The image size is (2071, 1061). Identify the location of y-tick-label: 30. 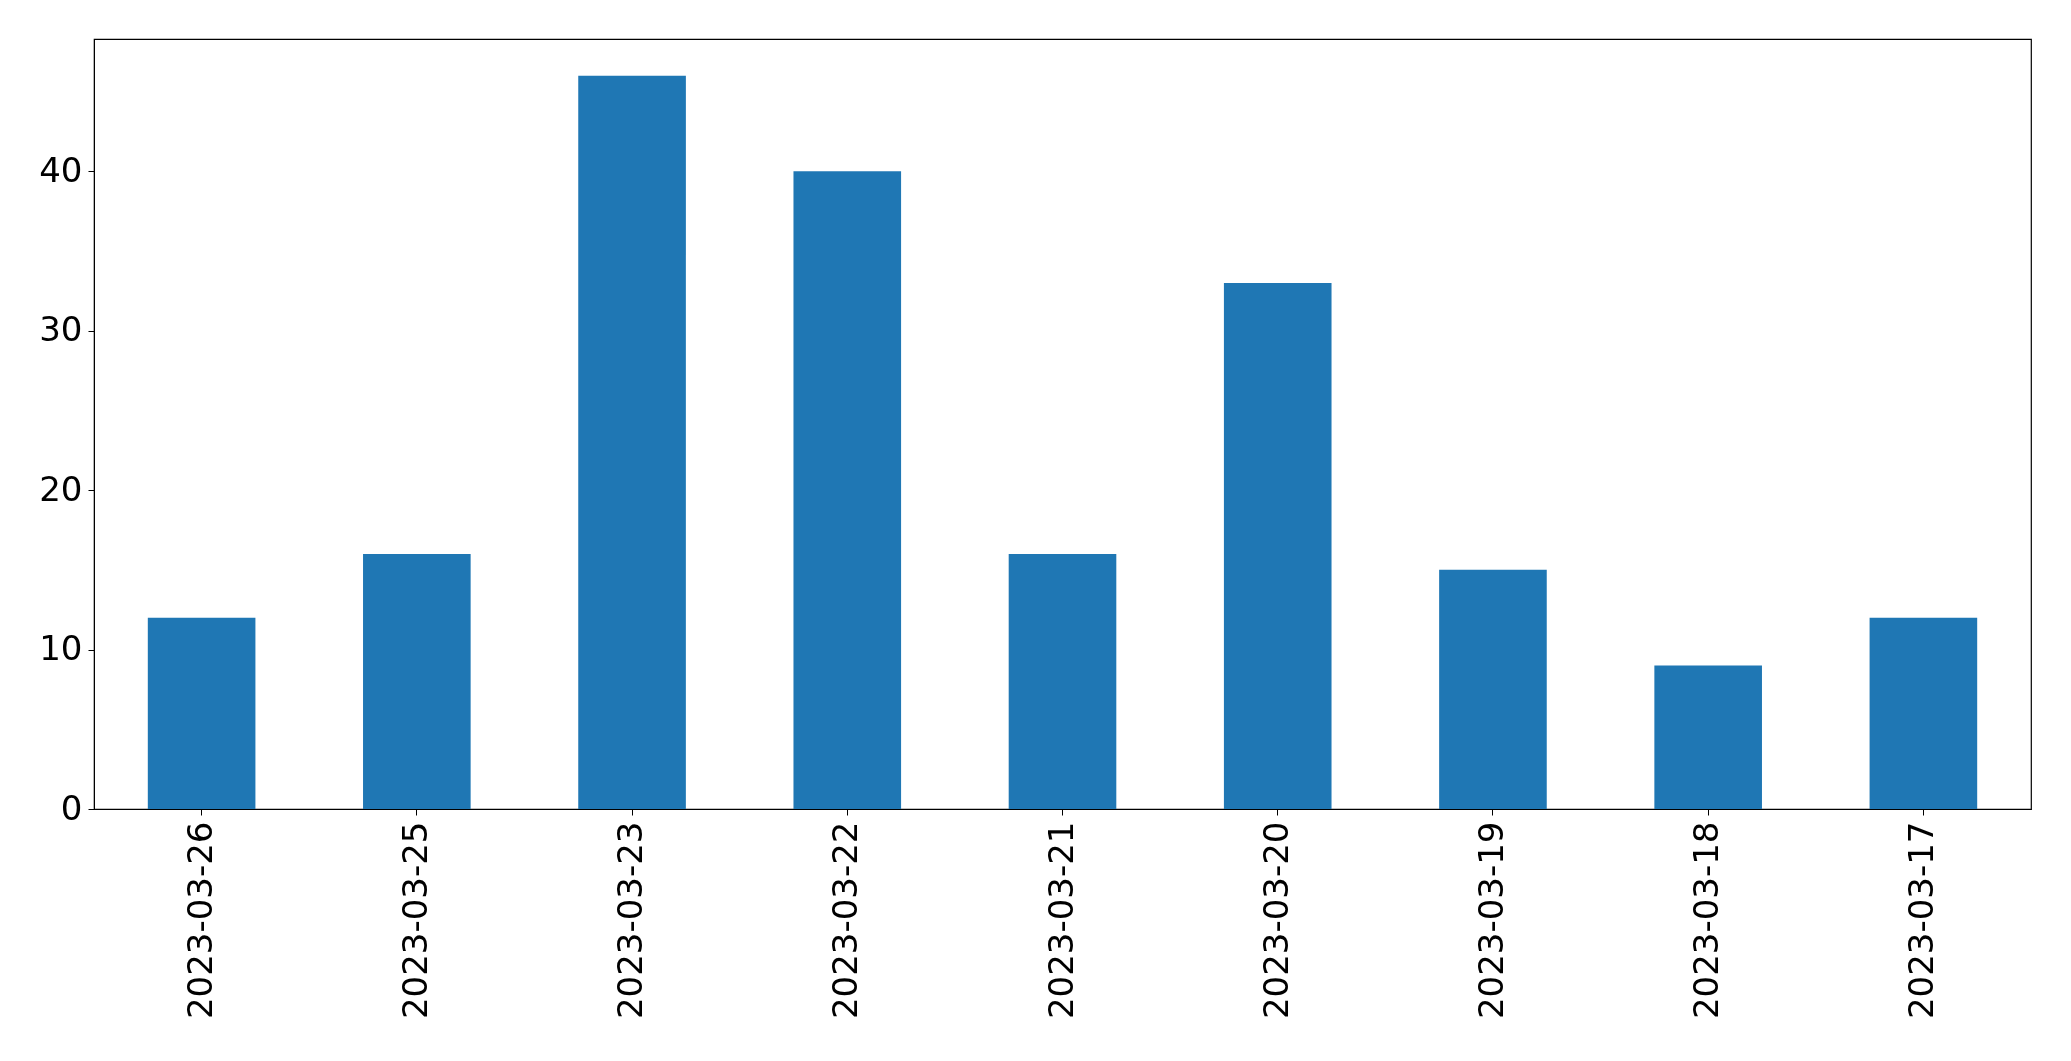
(61, 329).